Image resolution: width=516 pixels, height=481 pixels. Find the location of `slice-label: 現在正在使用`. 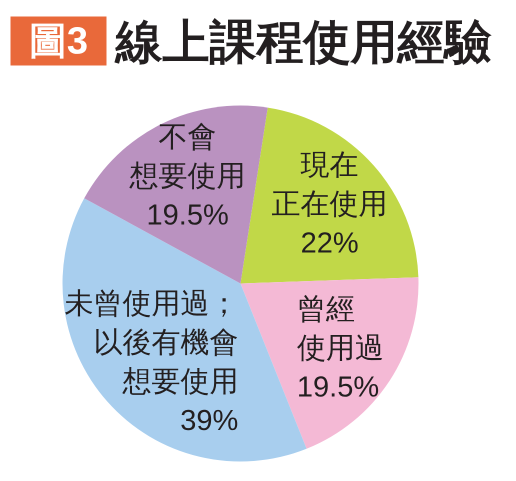

slice-label: 現在正在使用 is located at coordinates (330, 184).